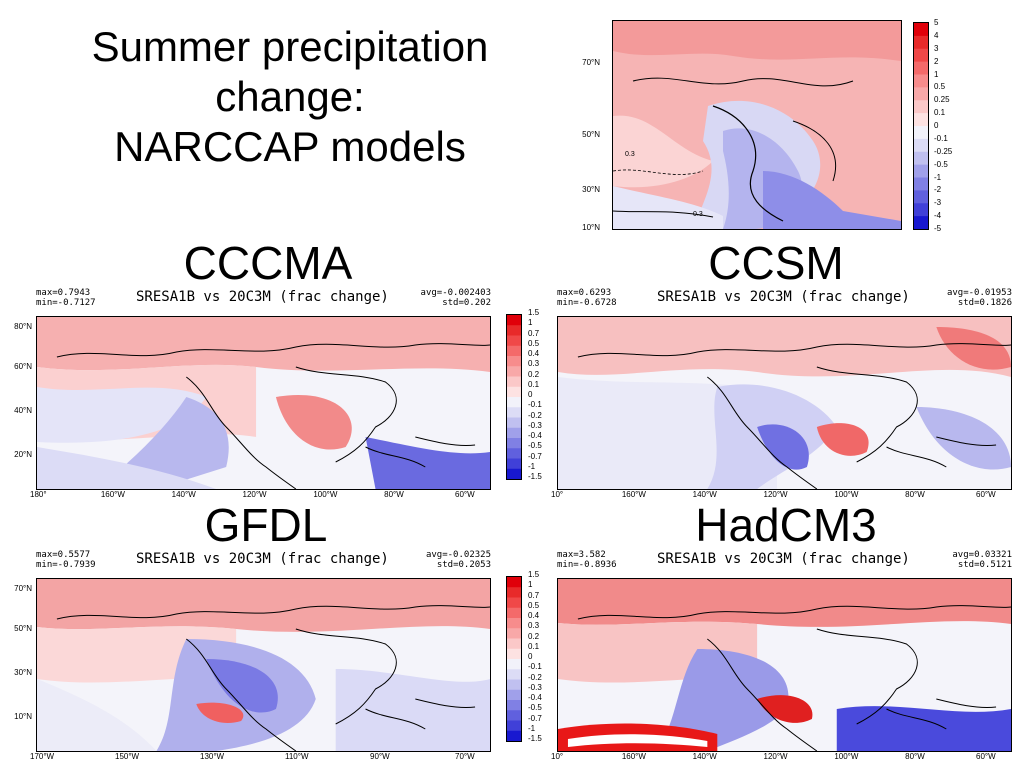  I want to click on lon-label: 160°W, so click(112, 494).